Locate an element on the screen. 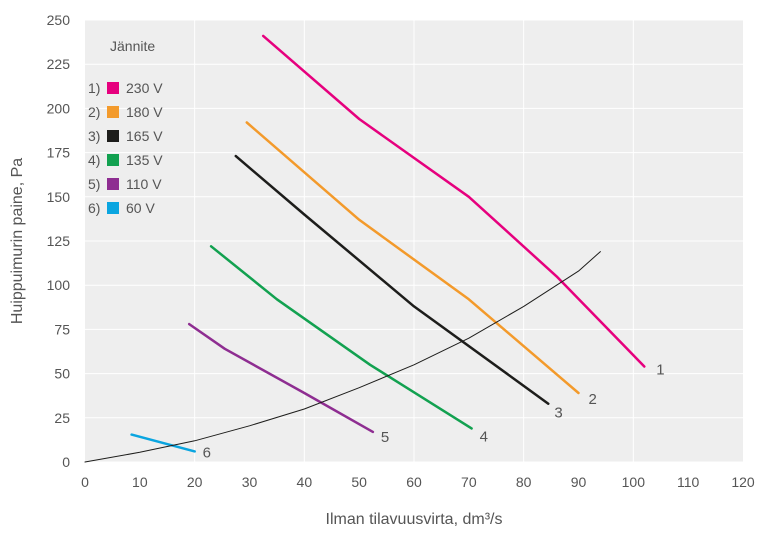  y-tick-label: 100 is located at coordinates (59, 285).